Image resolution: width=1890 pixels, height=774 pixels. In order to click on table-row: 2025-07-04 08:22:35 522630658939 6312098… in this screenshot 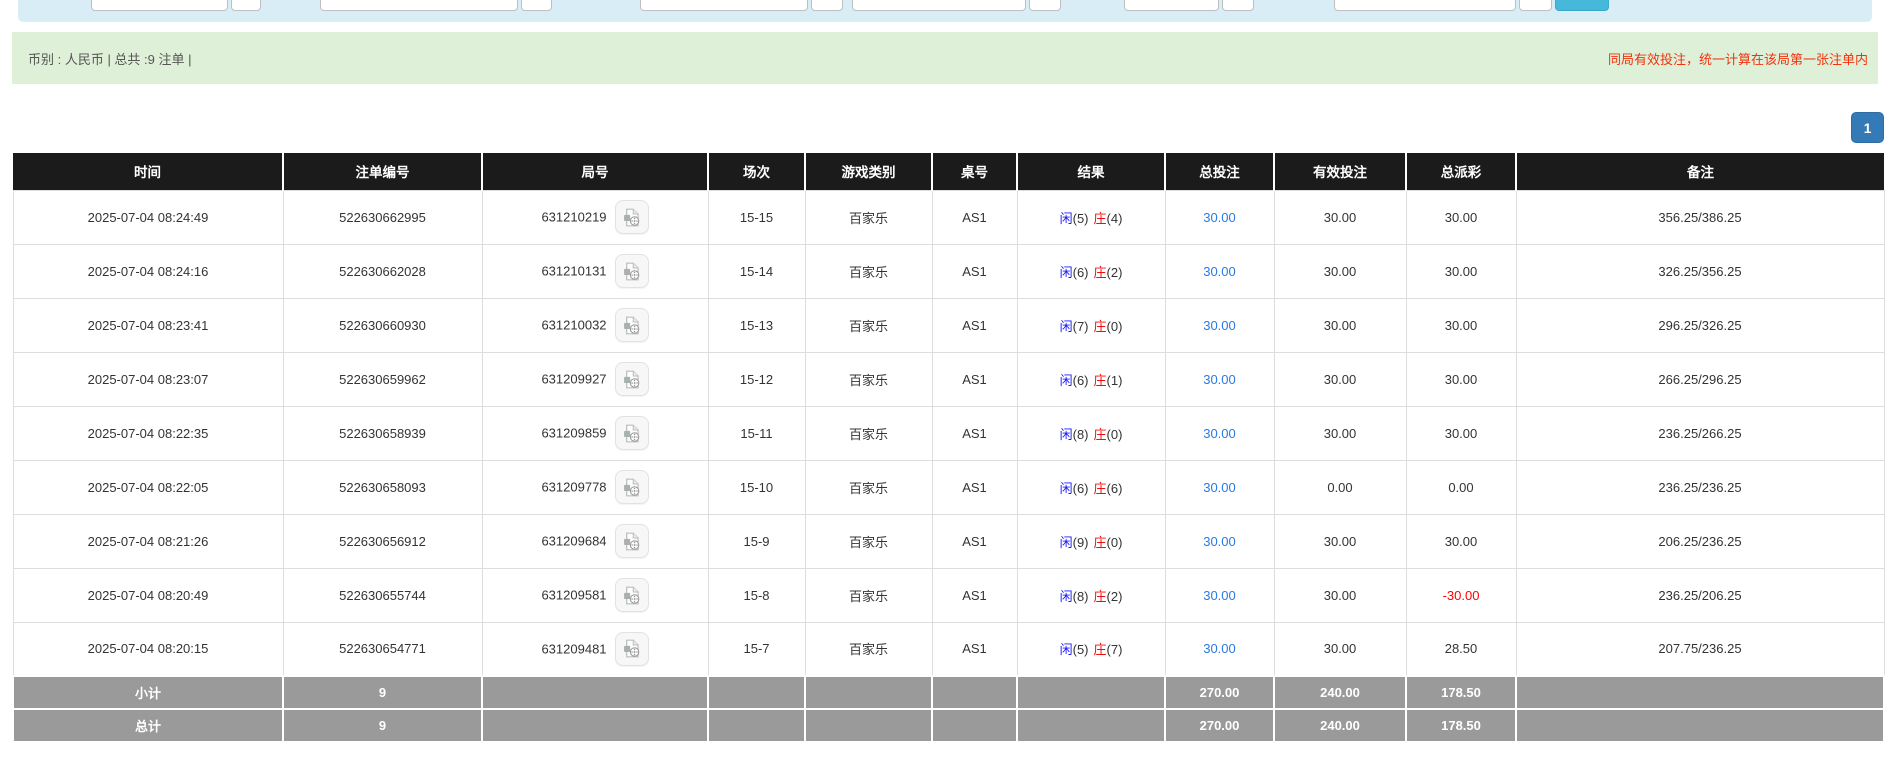, I will do `click(948, 433)`.